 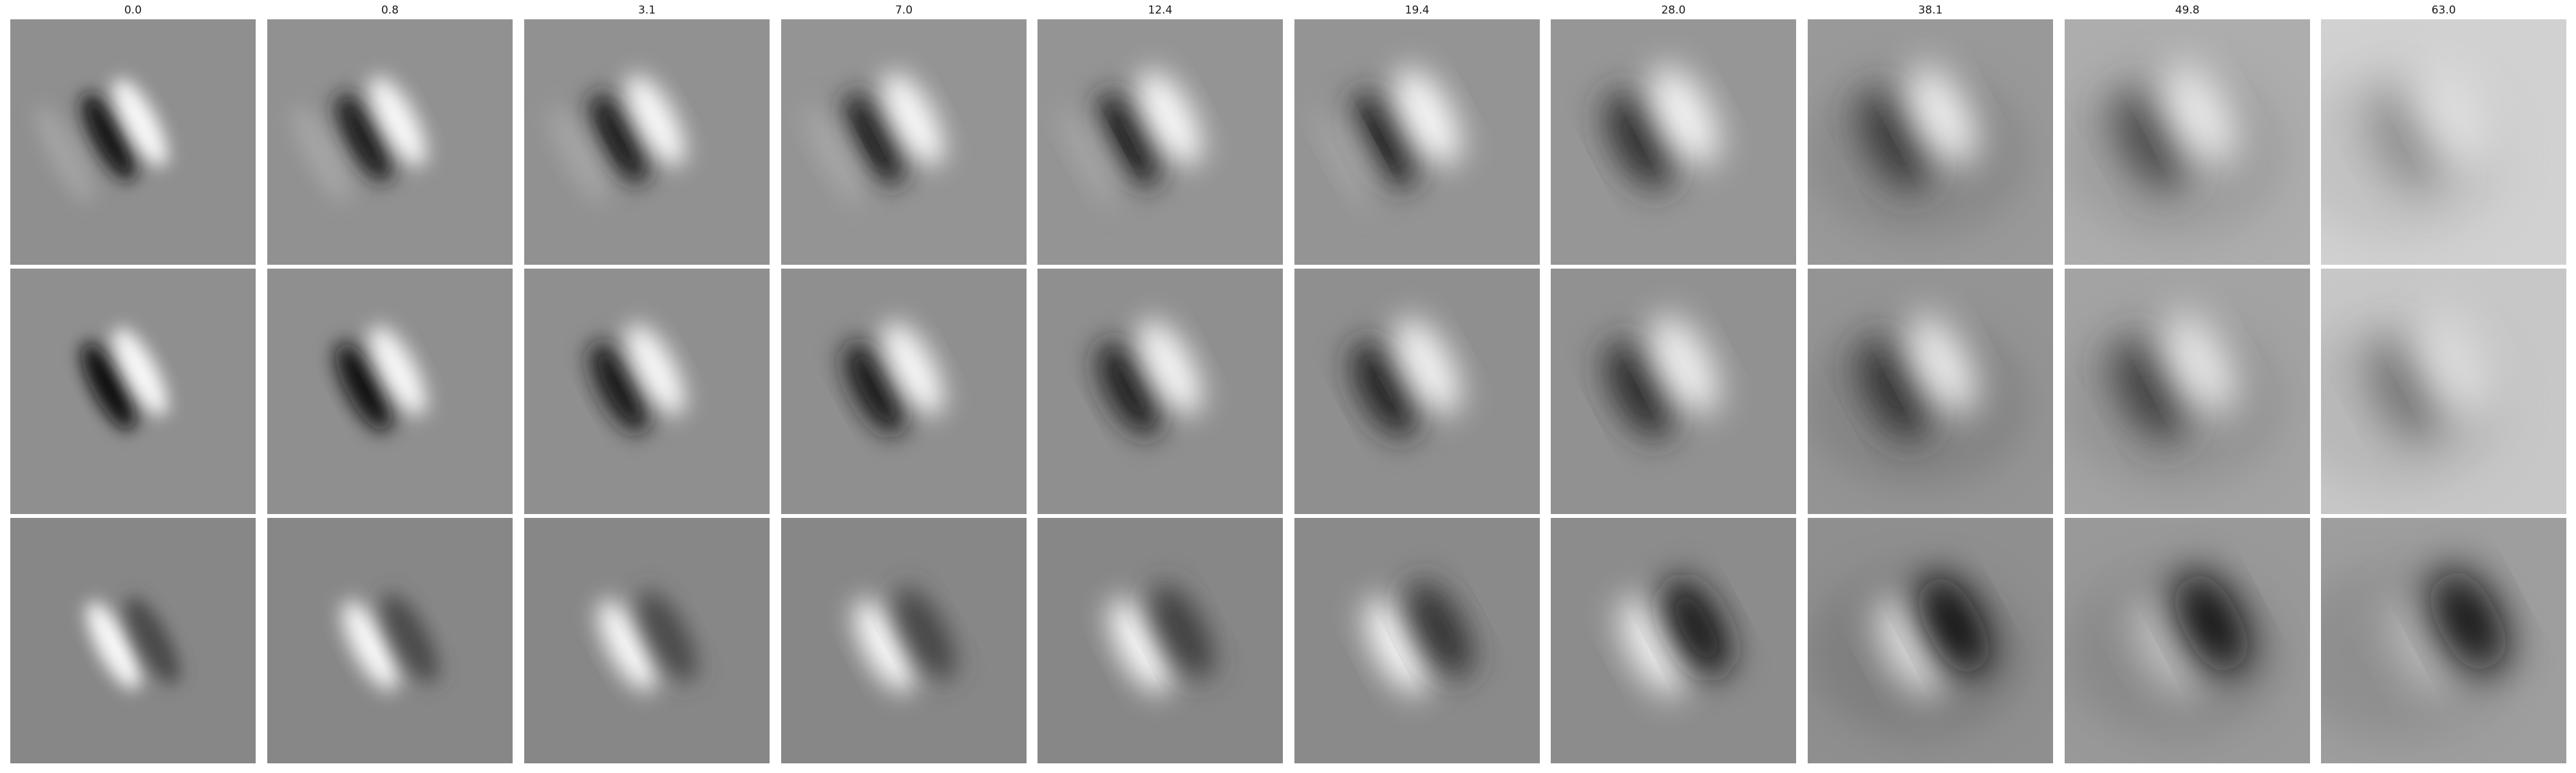 I want to click on filter-panel-r0-c8, so click(x=2187, y=142).